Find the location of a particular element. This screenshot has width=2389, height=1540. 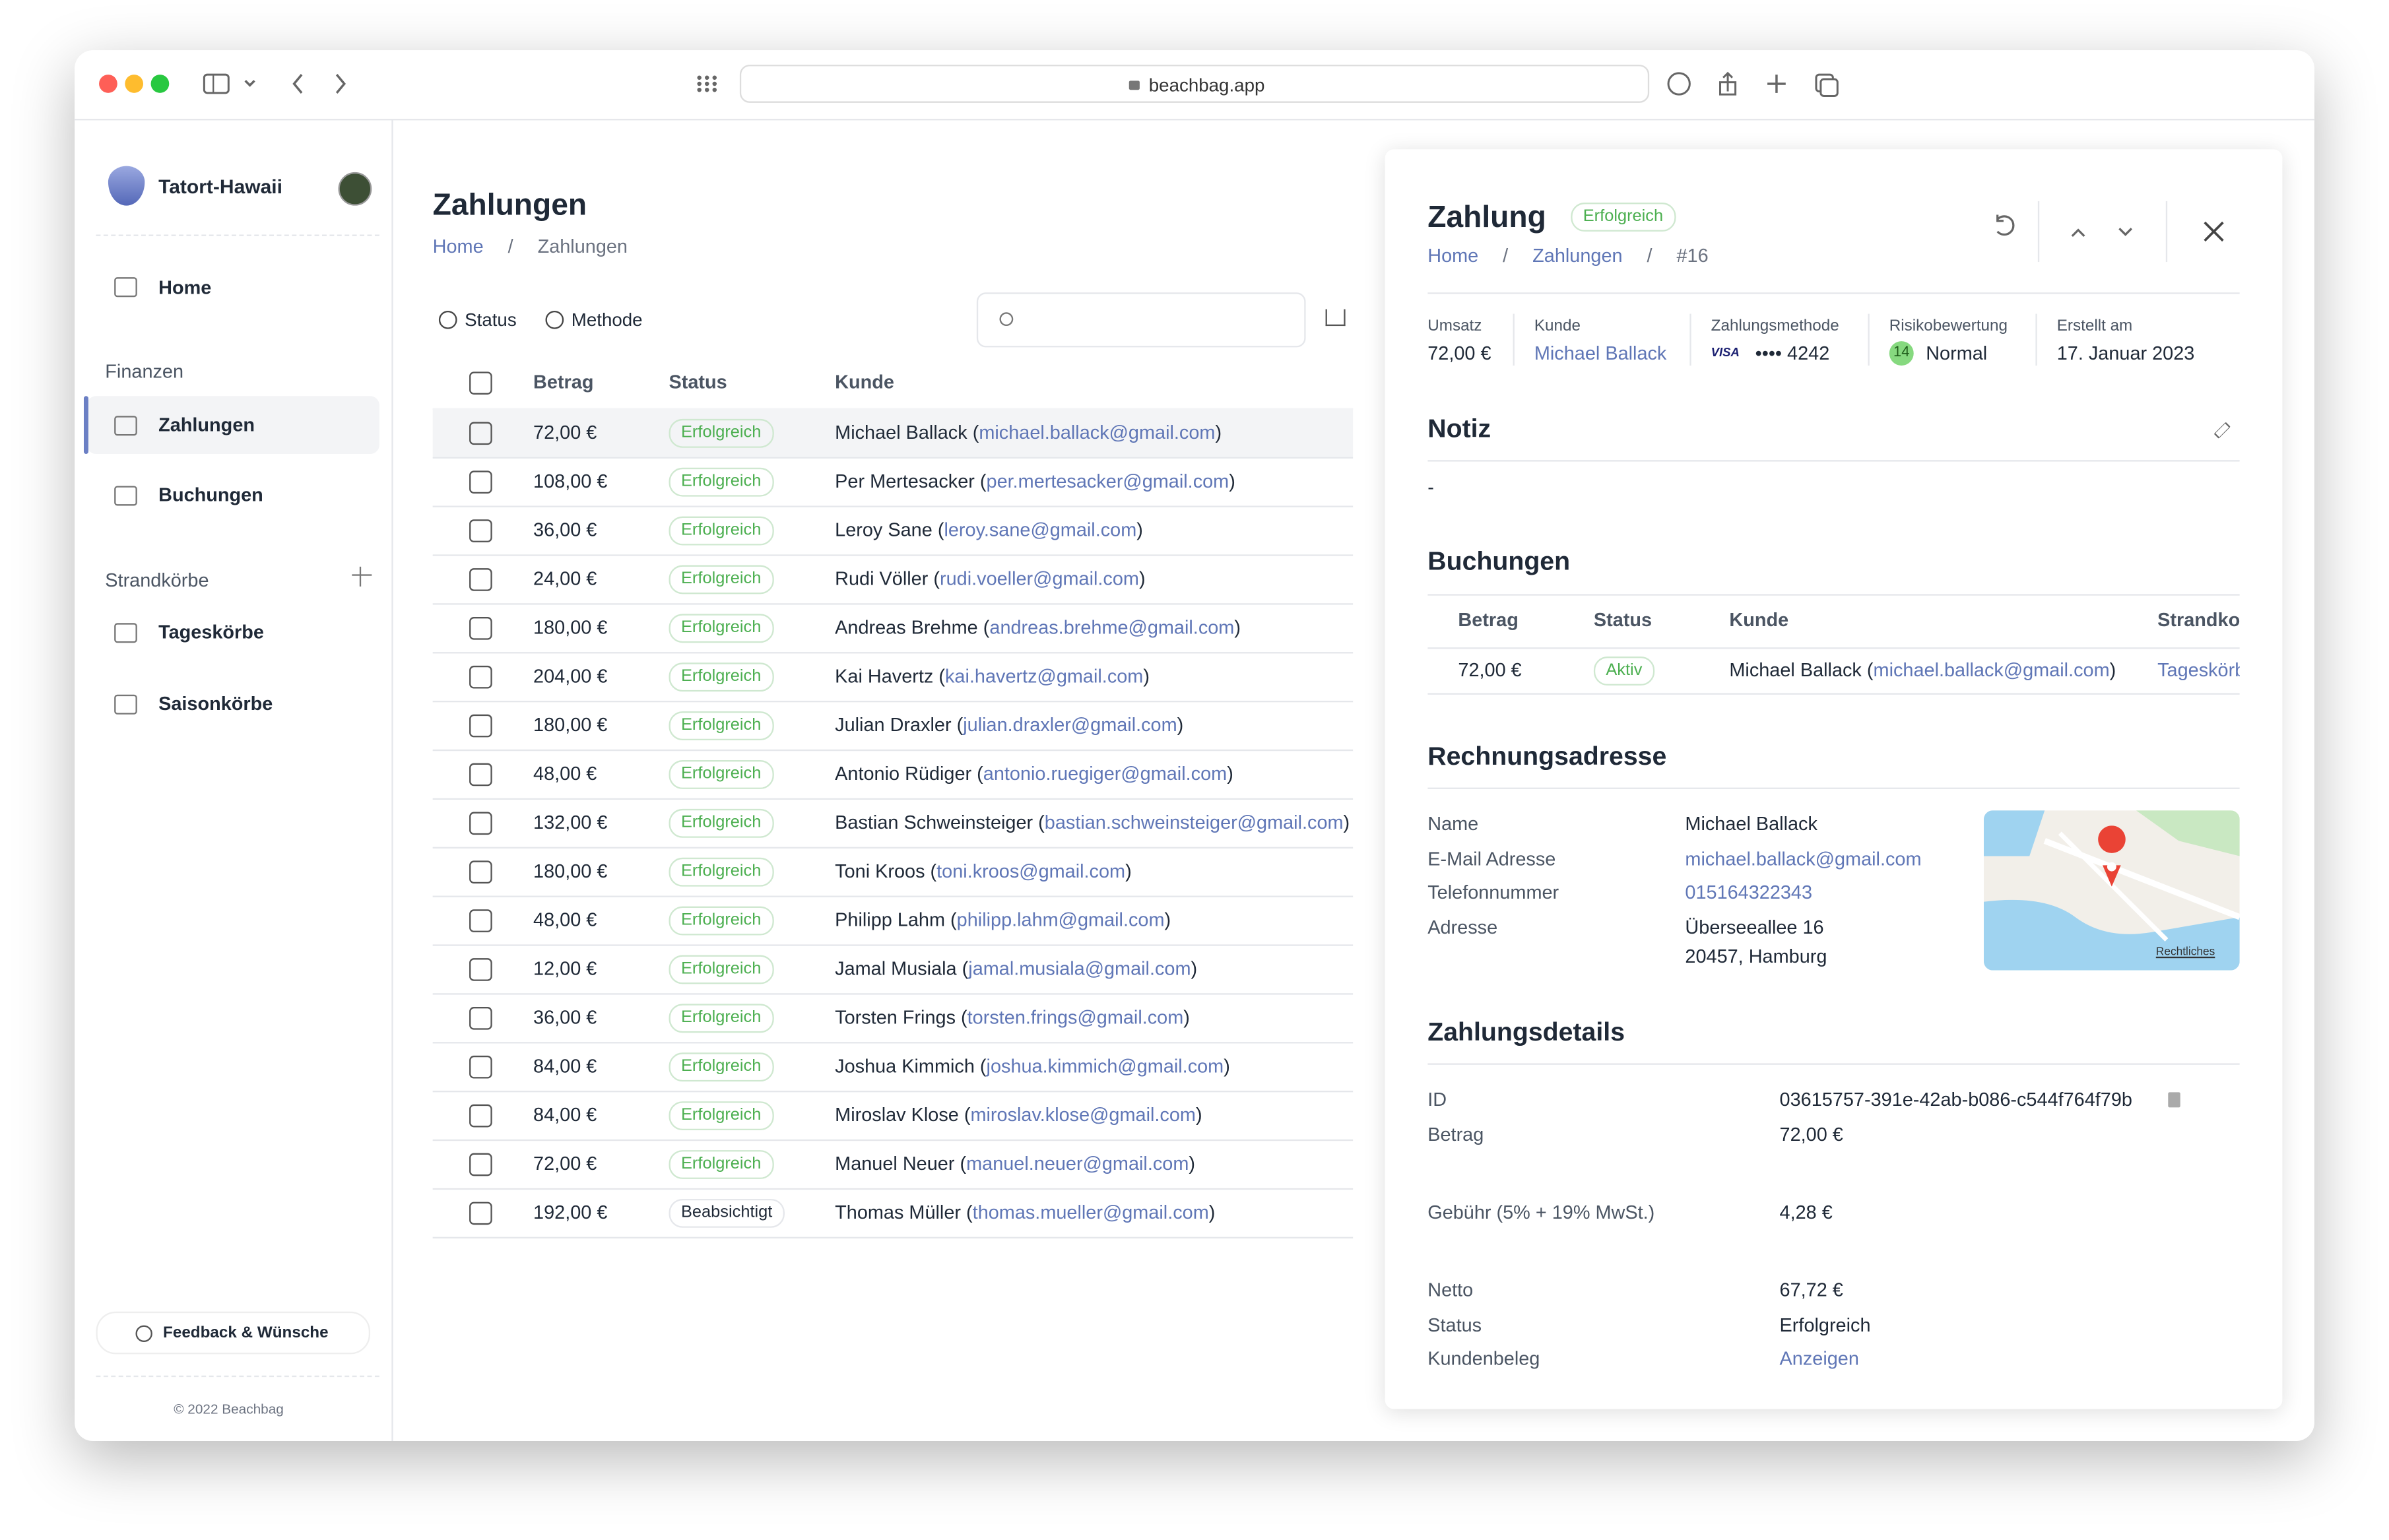

nav-item: Home is located at coordinates (185, 288).